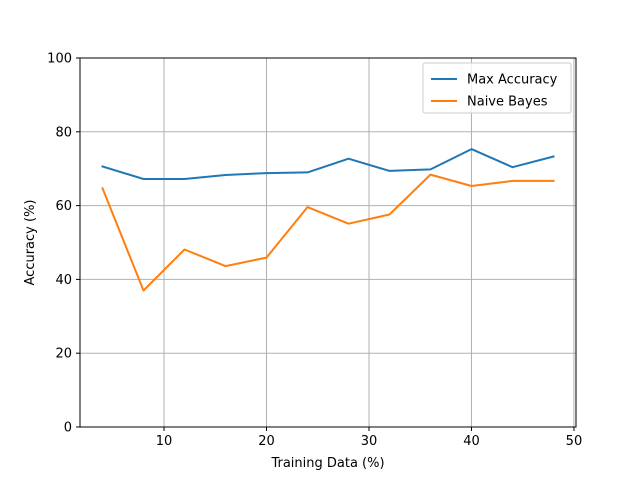  What do you see at coordinates (30, 243) in the screenshot?
I see `y-axis-label: Accuracy (%)` at bounding box center [30, 243].